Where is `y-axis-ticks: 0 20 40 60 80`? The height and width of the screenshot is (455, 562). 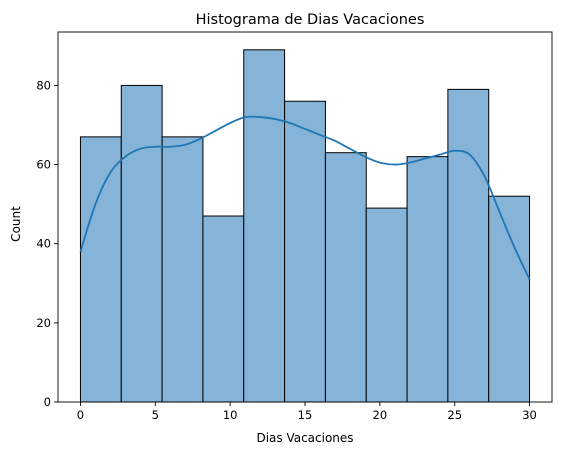
y-axis-ticks: 0 20 40 60 80 is located at coordinates (47, 243).